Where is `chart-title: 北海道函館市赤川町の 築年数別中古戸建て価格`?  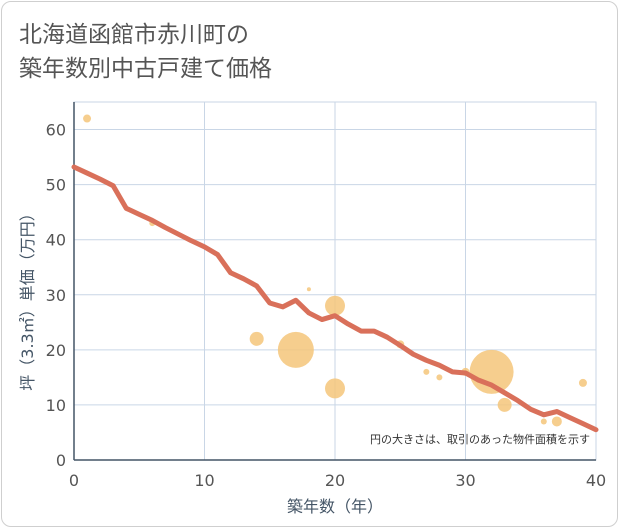 chart-title: 北海道函館市赤川町の 築年数別中古戸建て価格 is located at coordinates (145, 52).